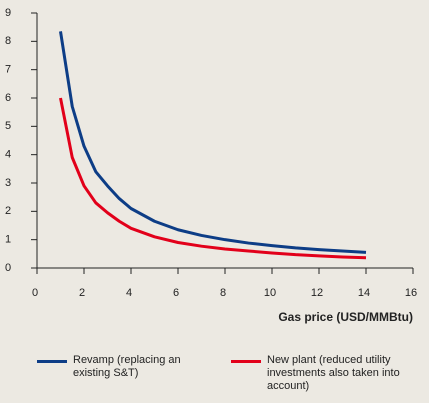 This screenshot has height=403, width=429. I want to click on x-tick-label: 6, so click(176, 293).